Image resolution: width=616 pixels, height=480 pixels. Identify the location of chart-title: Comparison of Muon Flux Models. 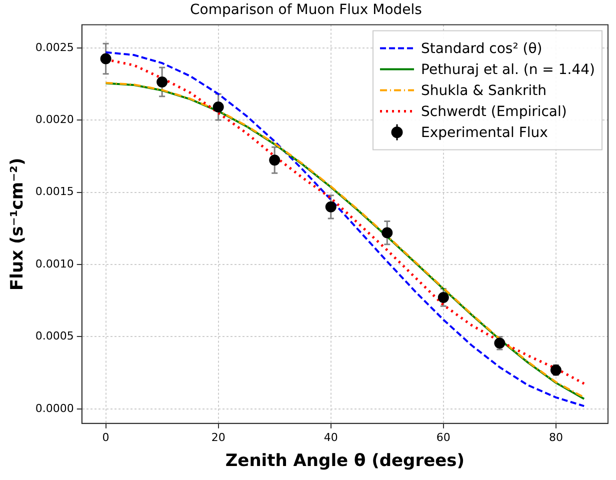
(306, 10).